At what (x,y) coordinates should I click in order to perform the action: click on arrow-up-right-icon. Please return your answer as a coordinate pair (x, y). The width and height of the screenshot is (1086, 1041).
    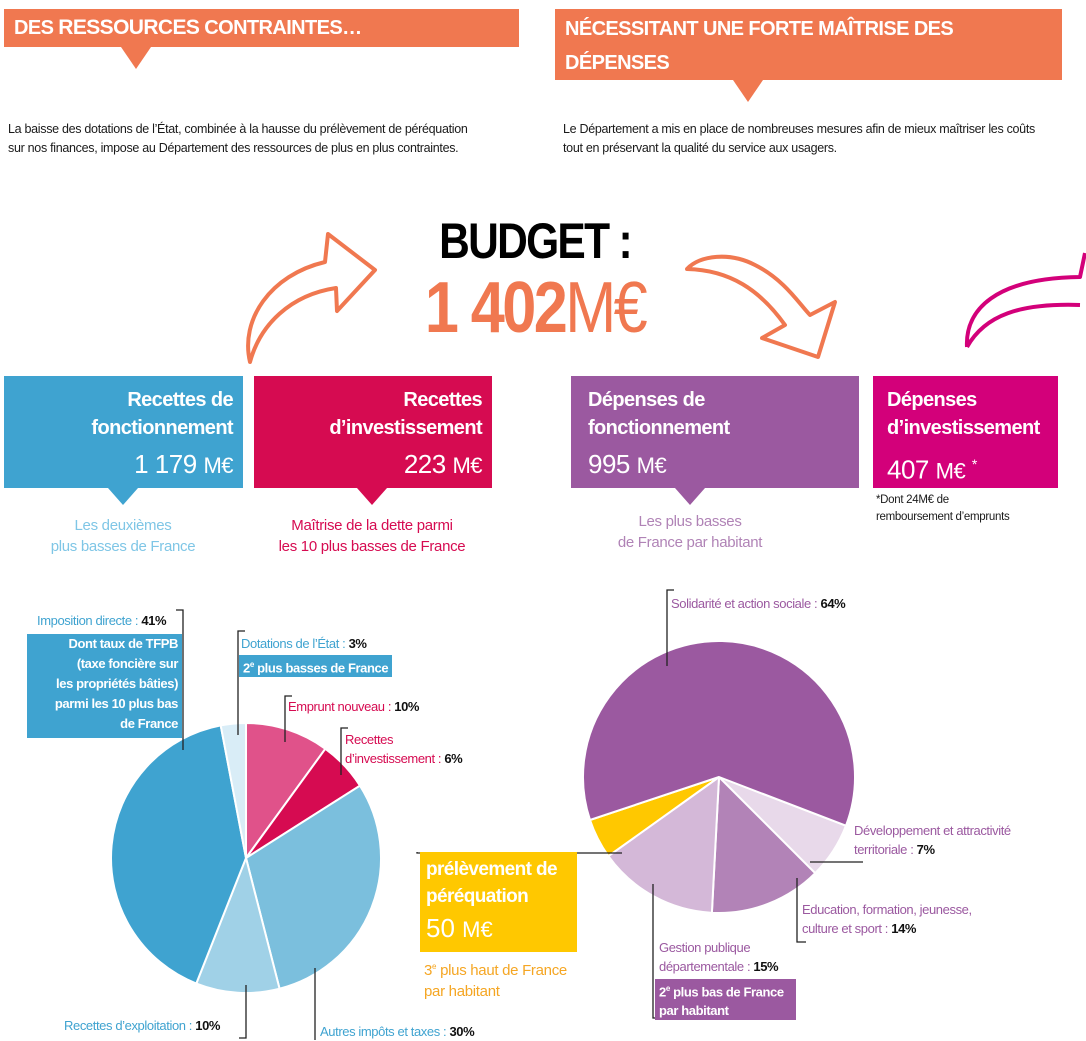
    Looking at the image, I should click on (311, 298).